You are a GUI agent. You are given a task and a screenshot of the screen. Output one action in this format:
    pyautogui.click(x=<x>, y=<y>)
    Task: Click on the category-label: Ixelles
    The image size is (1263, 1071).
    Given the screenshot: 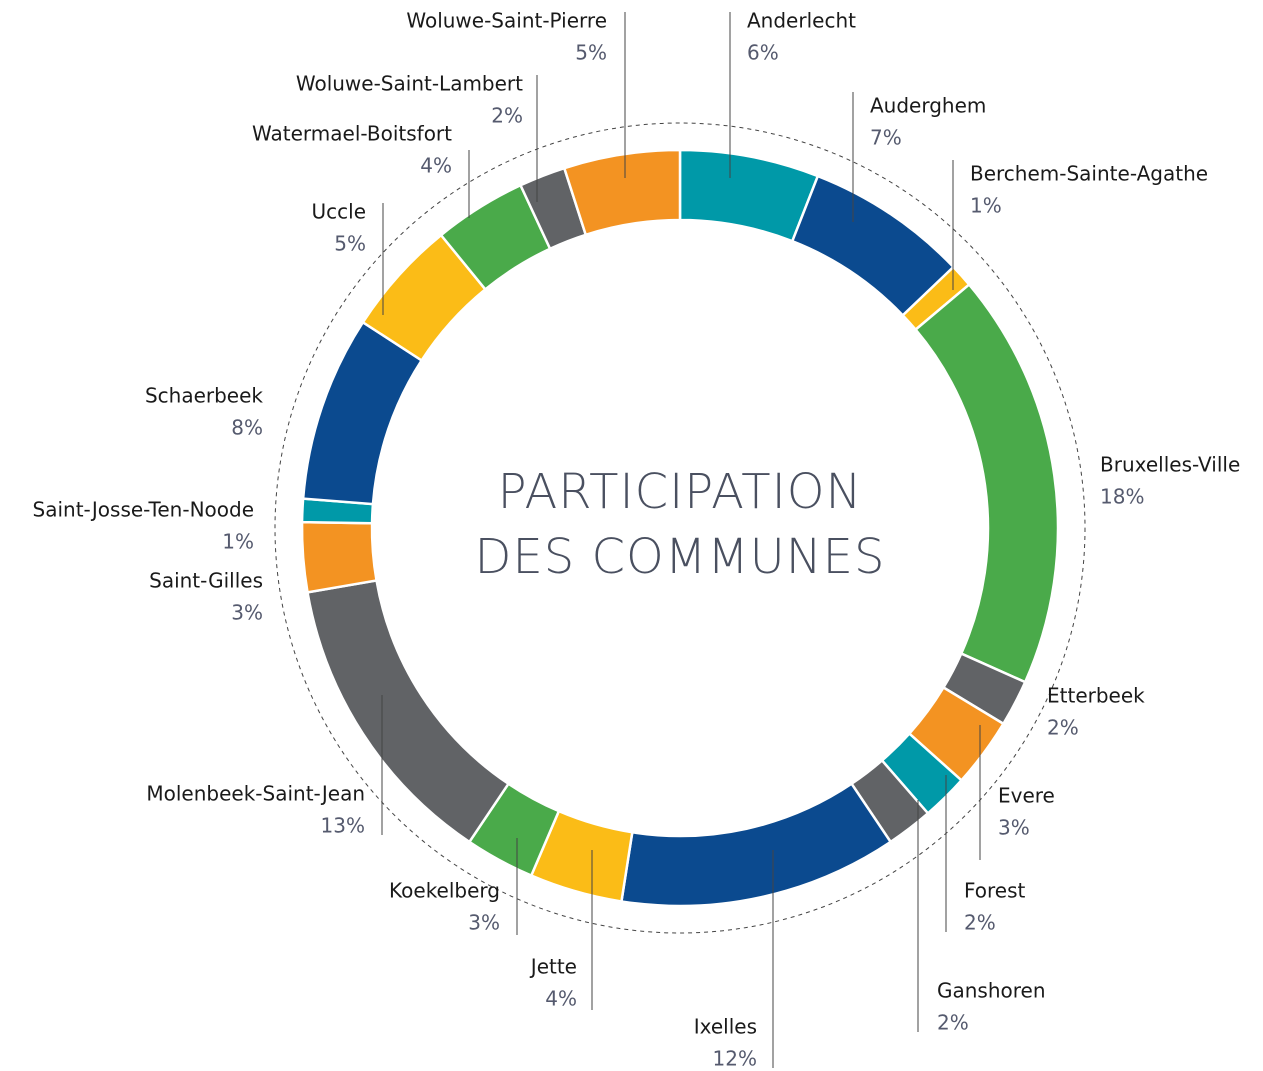 What is the action you would take?
    pyautogui.click(x=725, y=1027)
    